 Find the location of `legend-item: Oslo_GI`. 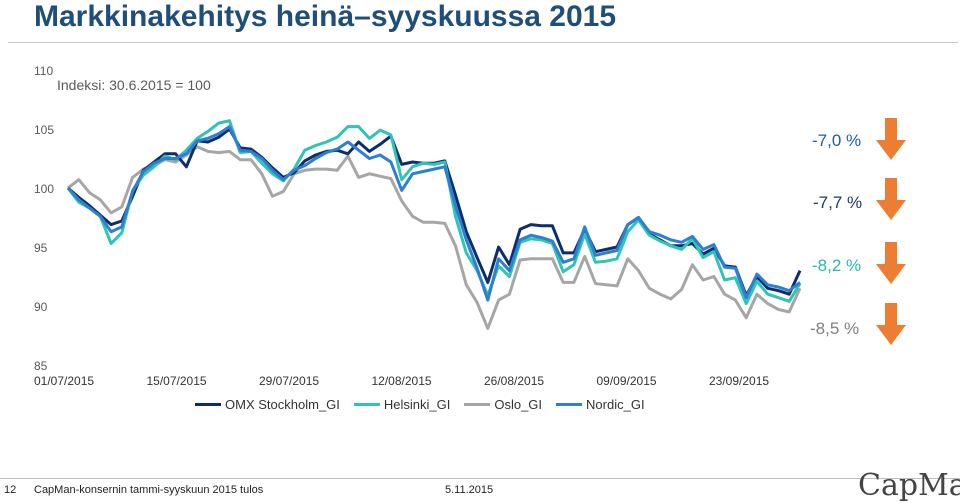

legend-item: Oslo_GI is located at coordinates (503, 404).